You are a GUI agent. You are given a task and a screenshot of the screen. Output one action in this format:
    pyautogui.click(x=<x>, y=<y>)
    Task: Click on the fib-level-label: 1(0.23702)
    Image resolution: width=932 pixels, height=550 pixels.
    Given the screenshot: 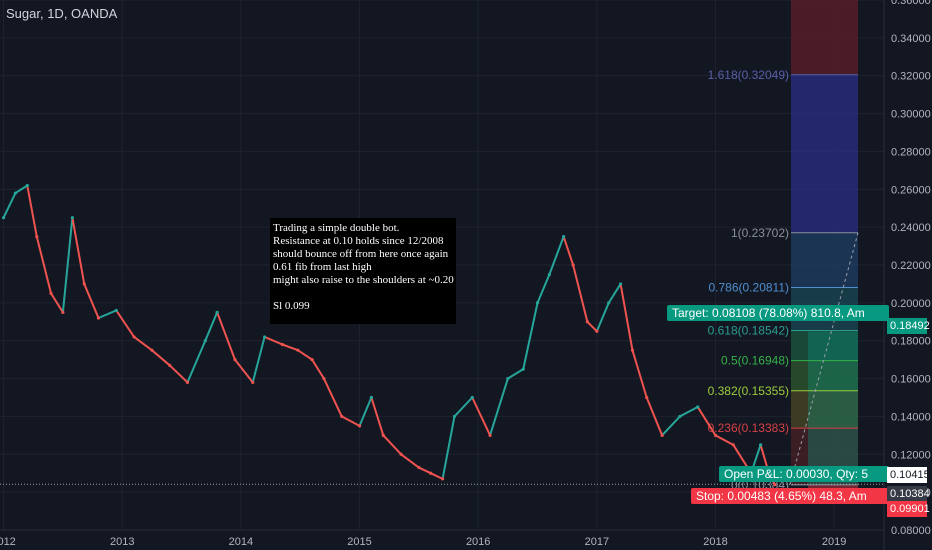 What is the action you would take?
    pyautogui.click(x=760, y=233)
    